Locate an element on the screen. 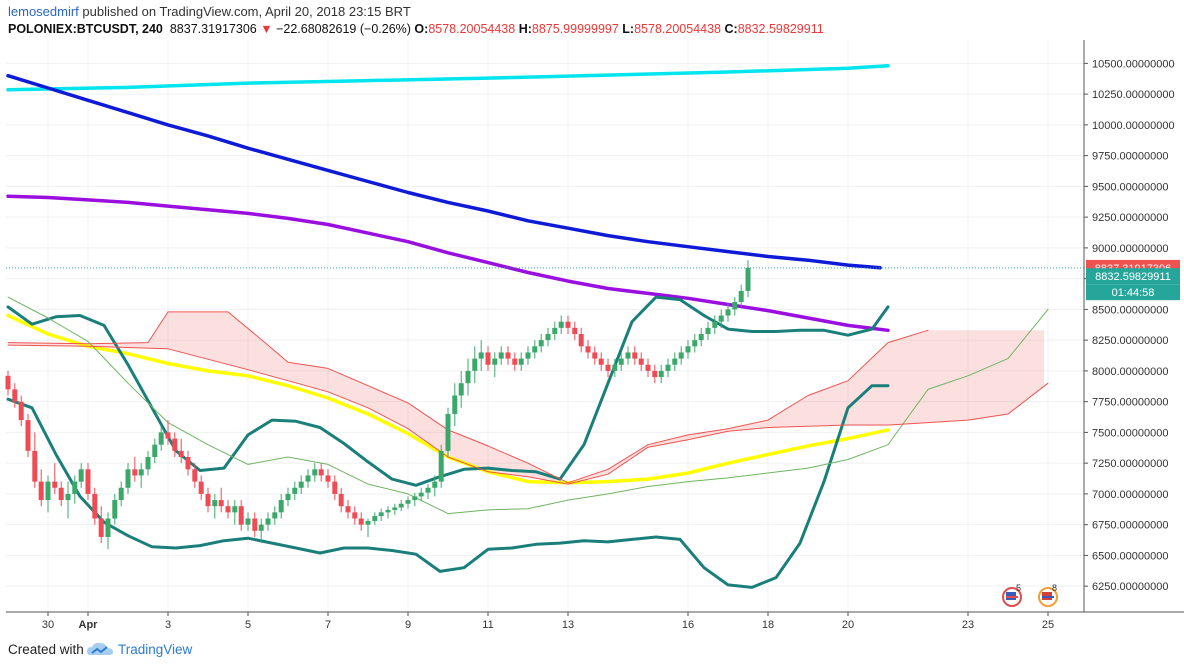 This screenshot has height=668, width=1184. x-tick-label: 25 is located at coordinates (1048, 625).